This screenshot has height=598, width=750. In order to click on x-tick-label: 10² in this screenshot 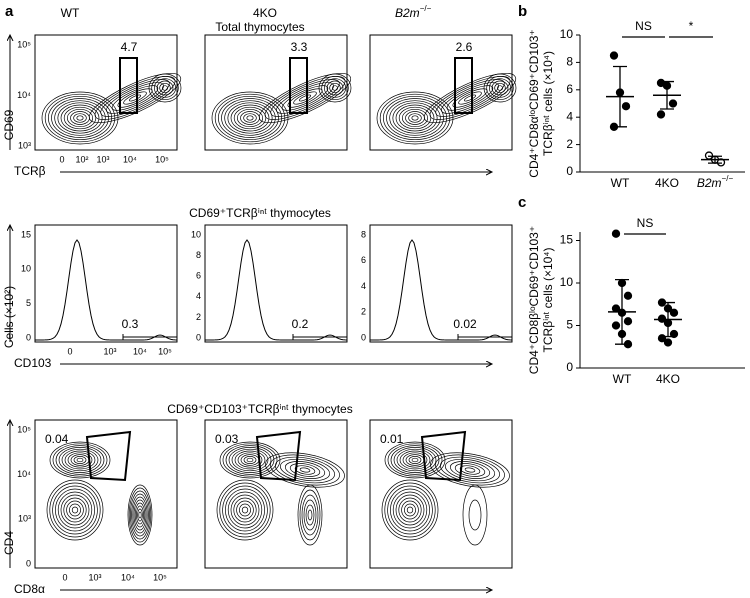, I will do `click(81, 159)`.